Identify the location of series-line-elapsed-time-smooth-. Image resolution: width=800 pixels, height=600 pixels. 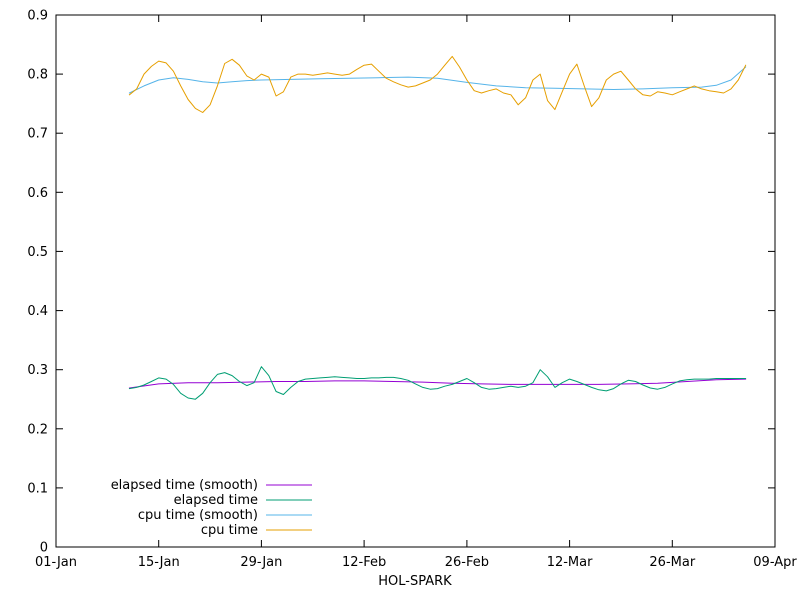
(437, 383).